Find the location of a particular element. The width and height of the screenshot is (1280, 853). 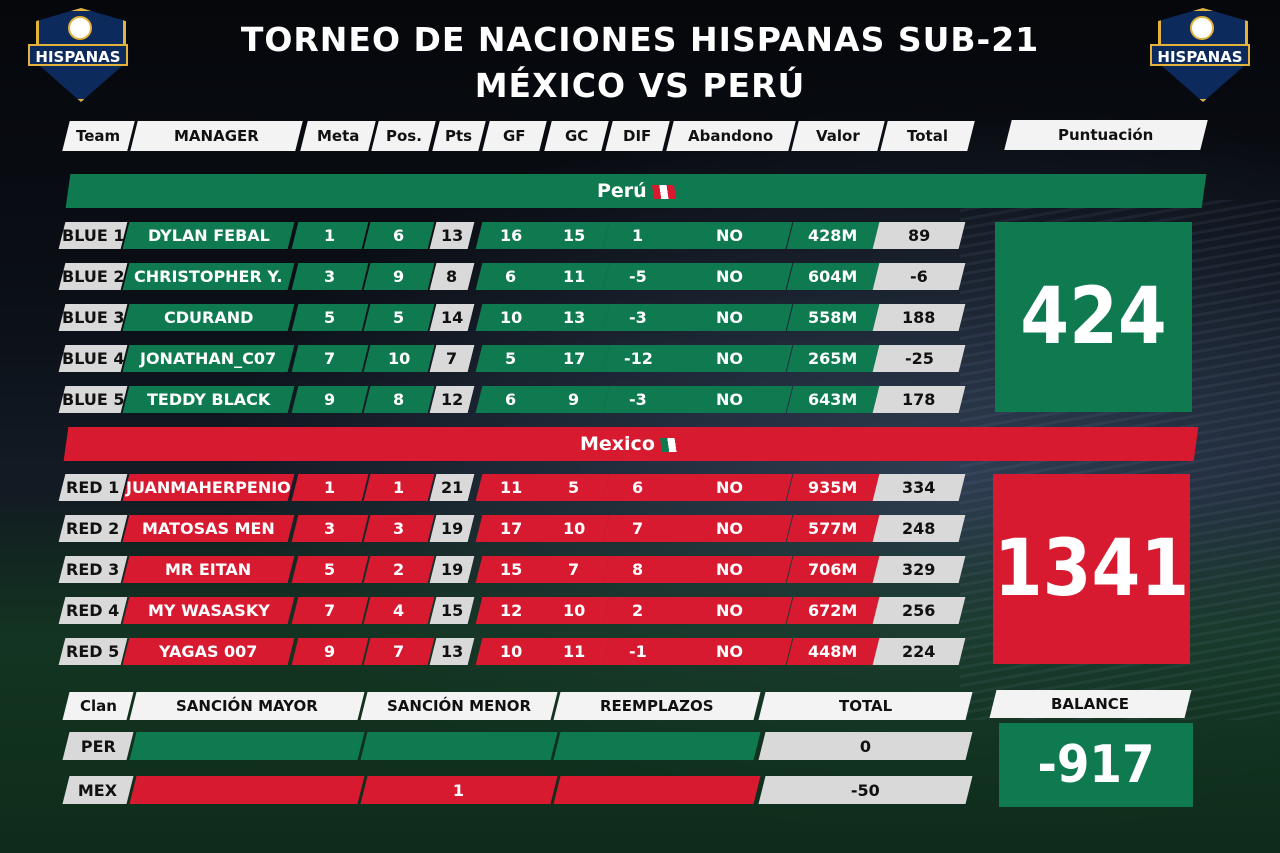

row-cell-text: MY WASASKY is located at coordinates (208, 610).